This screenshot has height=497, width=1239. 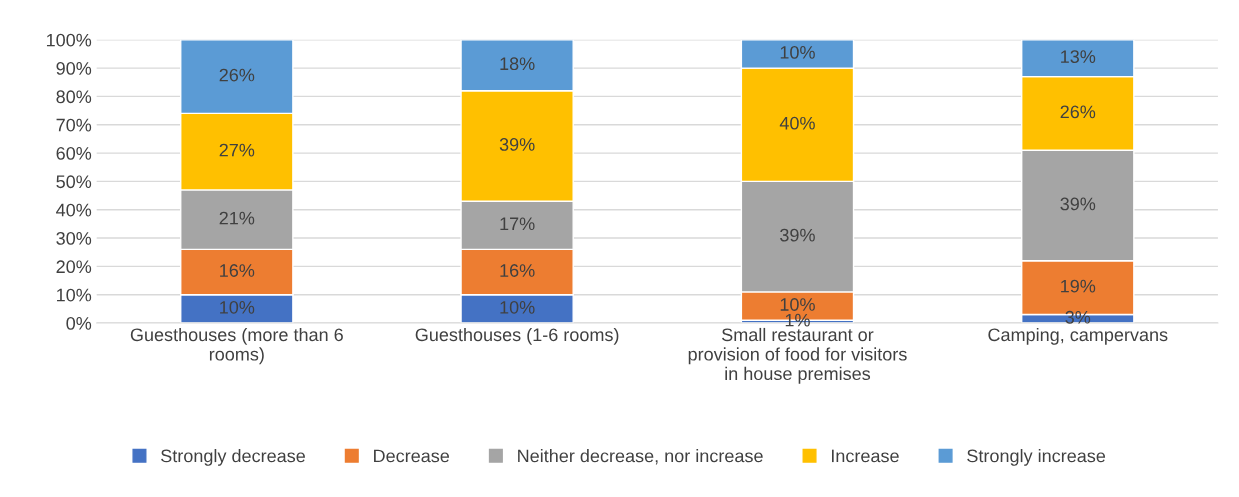 What do you see at coordinates (74, 97) in the screenshot?
I see `y-tick-label: 80%` at bounding box center [74, 97].